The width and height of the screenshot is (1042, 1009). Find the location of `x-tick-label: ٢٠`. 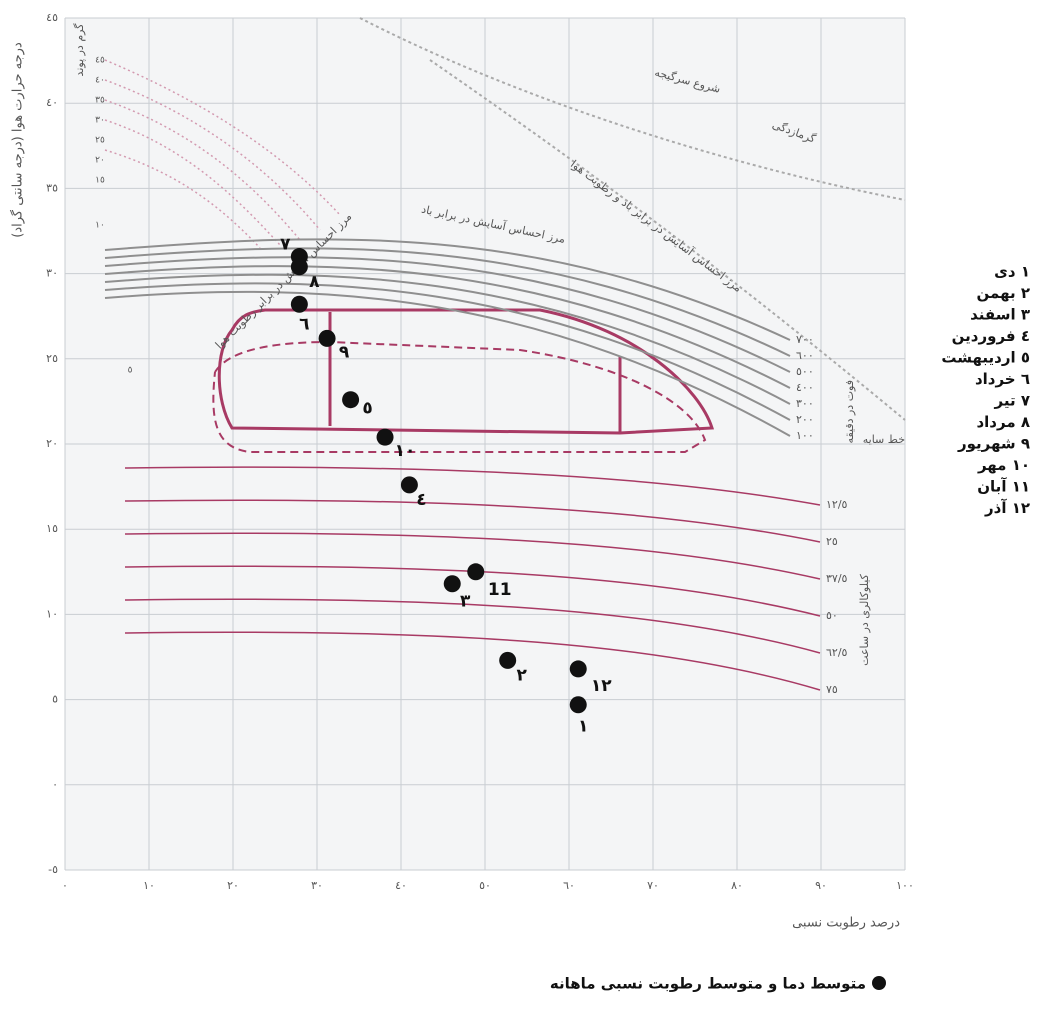

x-tick-label: ٢٠ is located at coordinates (233, 885).